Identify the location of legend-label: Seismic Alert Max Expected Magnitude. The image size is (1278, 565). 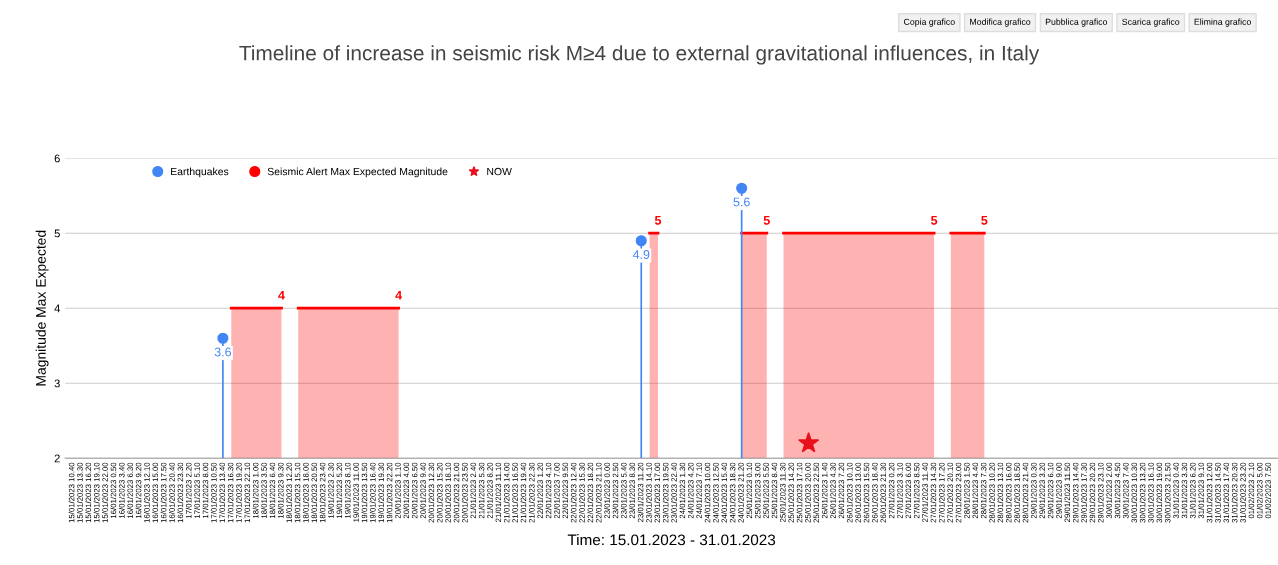
(357, 172).